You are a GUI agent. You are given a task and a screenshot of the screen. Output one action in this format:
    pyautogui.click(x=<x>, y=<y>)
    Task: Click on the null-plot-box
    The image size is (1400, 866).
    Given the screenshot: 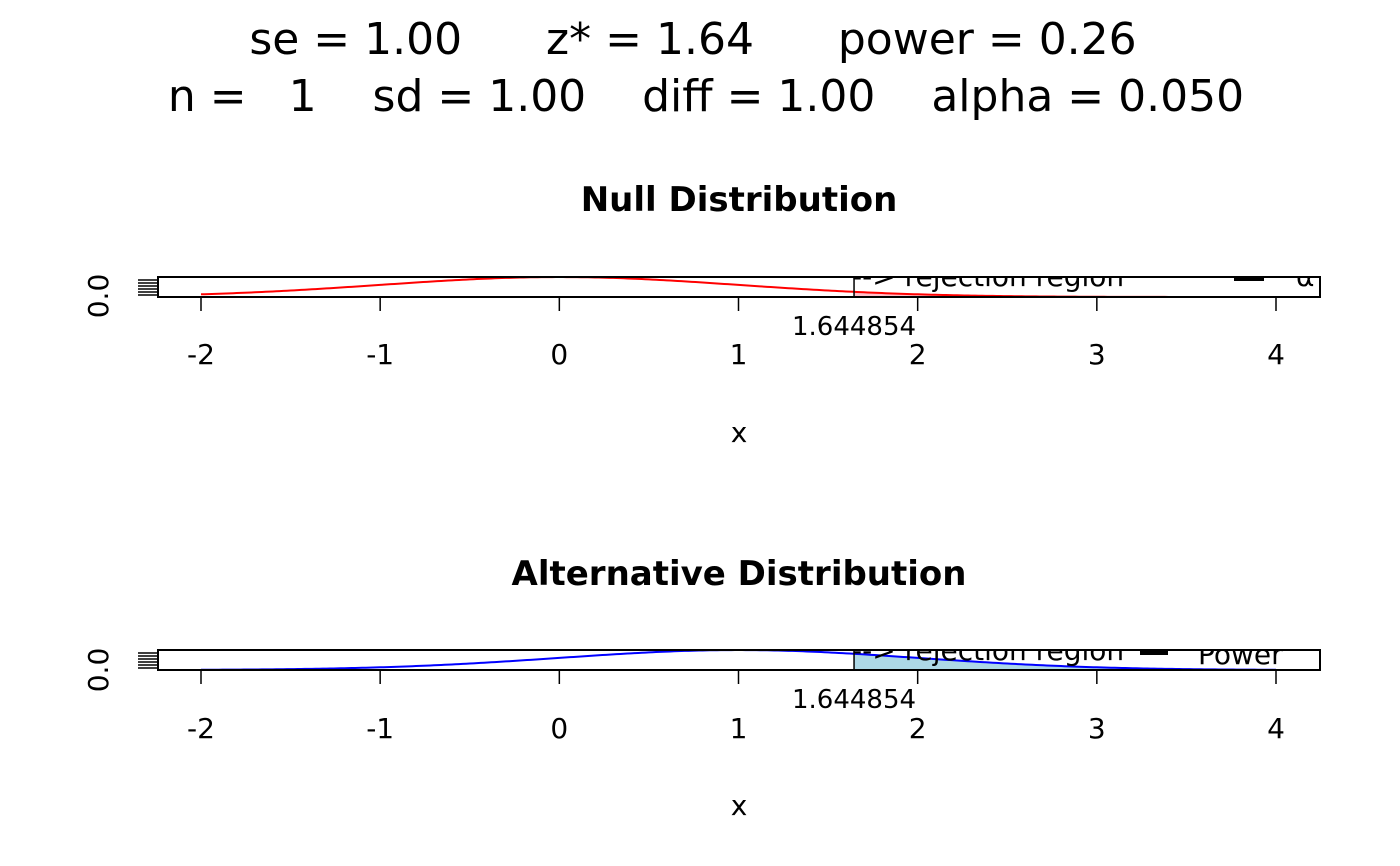 What is the action you would take?
    pyautogui.click(x=739, y=287)
    